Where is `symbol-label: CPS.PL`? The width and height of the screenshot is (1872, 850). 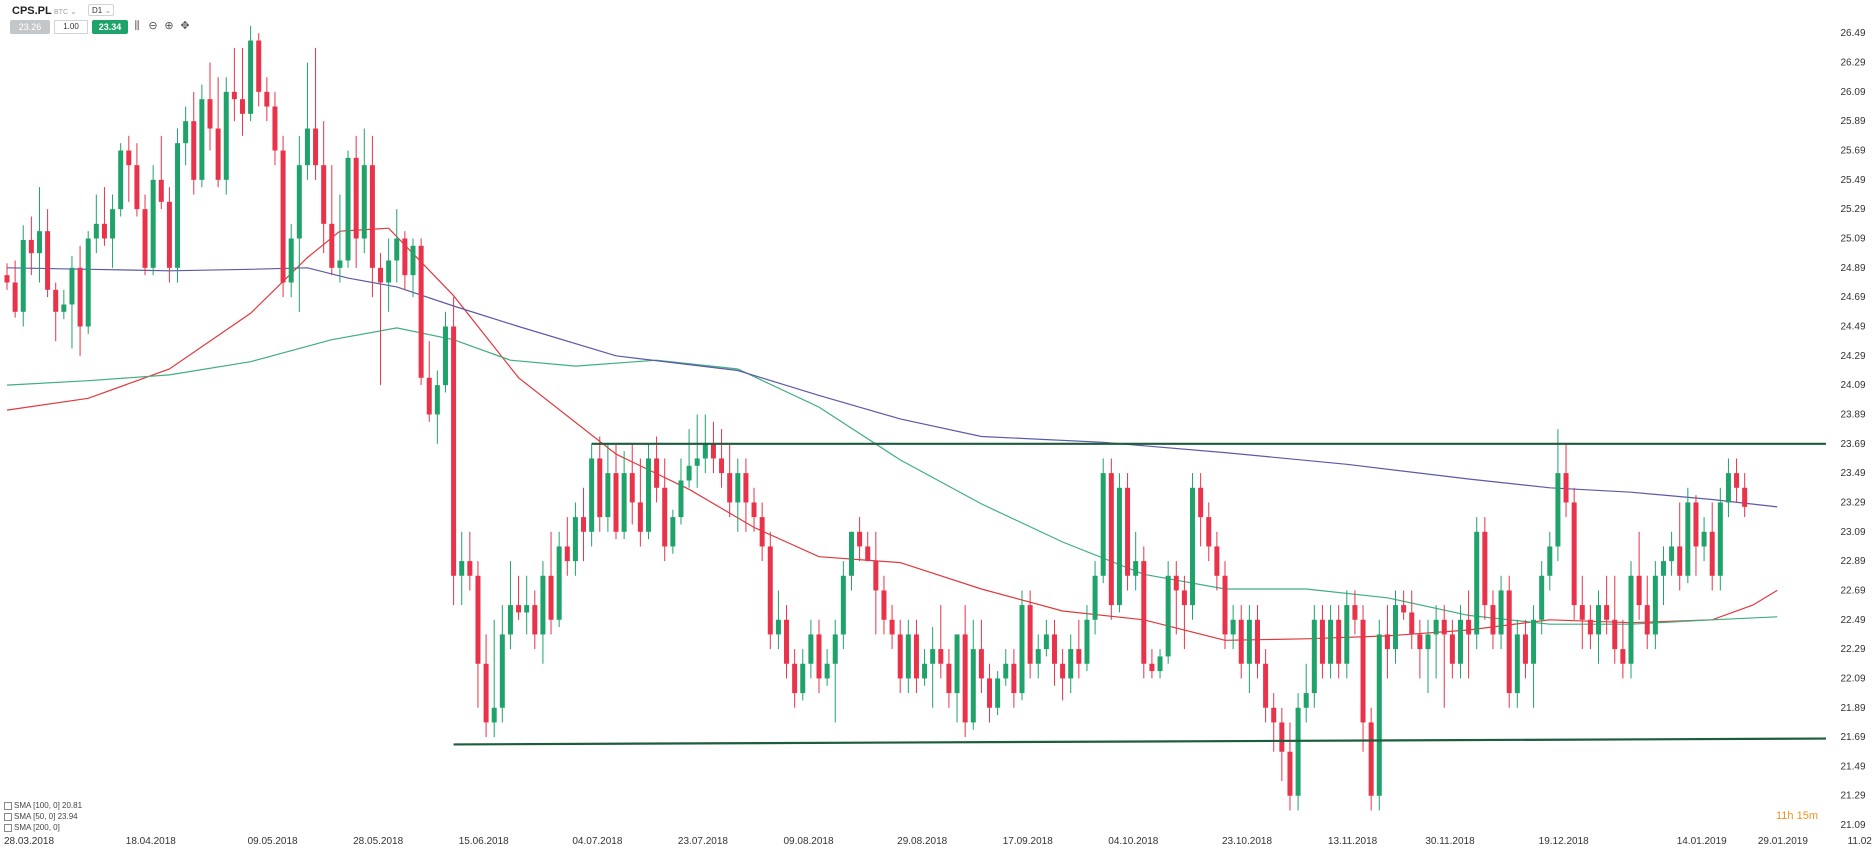
symbol-label: CPS.PL is located at coordinates (32, 11).